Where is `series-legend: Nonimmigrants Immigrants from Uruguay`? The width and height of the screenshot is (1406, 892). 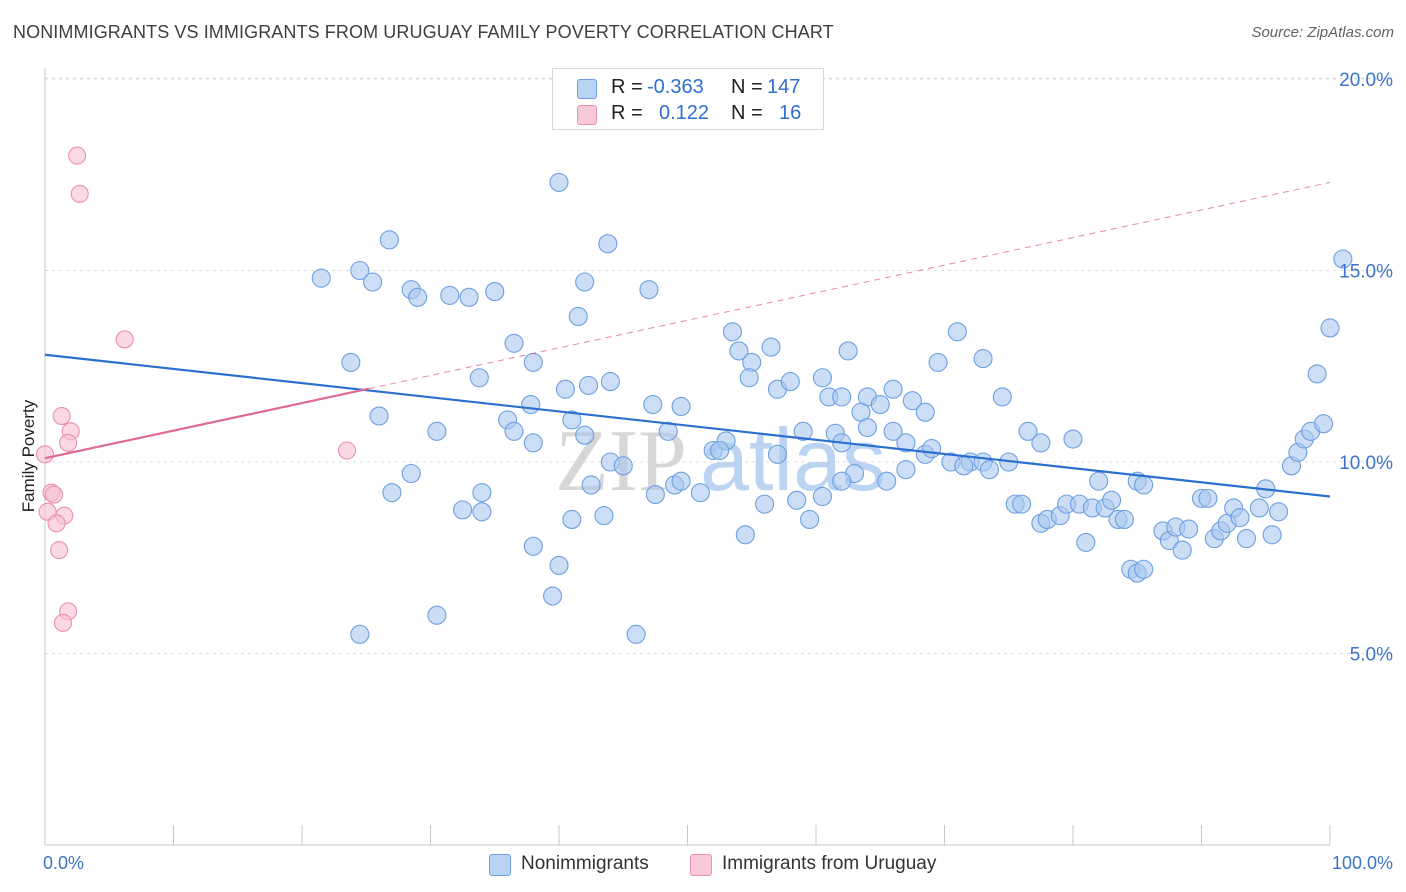 series-legend: Nonimmigrants Immigrants from Uruguay is located at coordinates (703, 865).